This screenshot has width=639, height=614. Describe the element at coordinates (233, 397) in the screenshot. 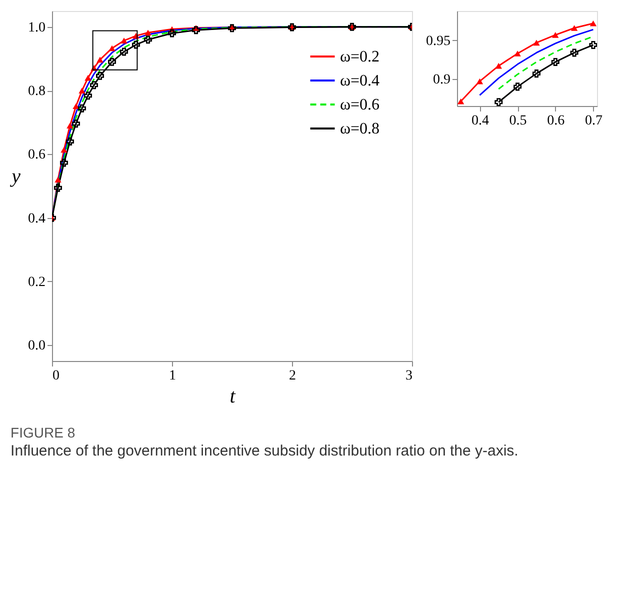

I see `x-axis-title: t` at that location.